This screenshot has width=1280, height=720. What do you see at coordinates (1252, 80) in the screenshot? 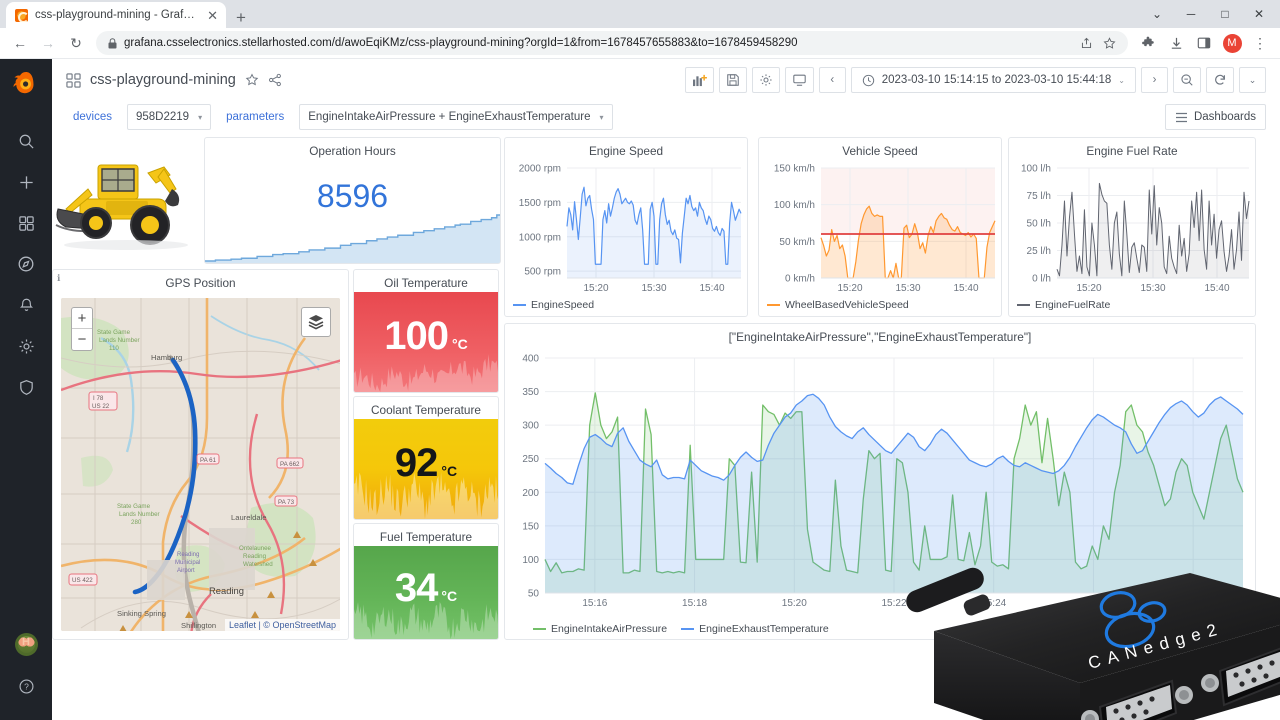
I see `refresh-interval-dropdown: ⌄` at bounding box center [1252, 80].